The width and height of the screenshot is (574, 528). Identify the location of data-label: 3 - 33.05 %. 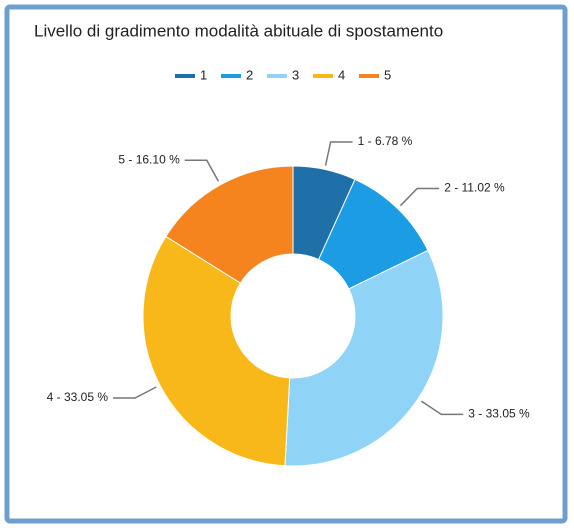
(499, 414).